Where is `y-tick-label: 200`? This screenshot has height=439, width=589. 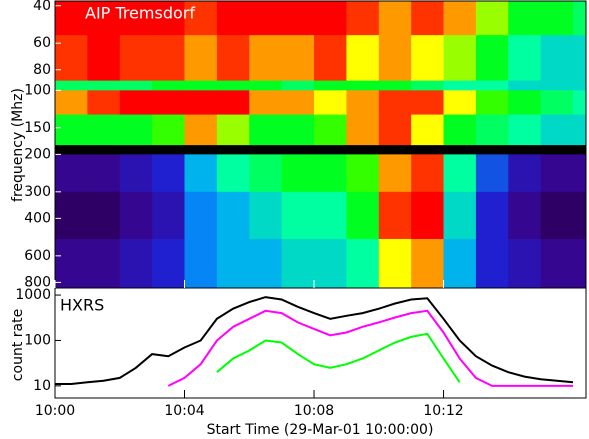
y-tick-label: 200 is located at coordinates (37, 154).